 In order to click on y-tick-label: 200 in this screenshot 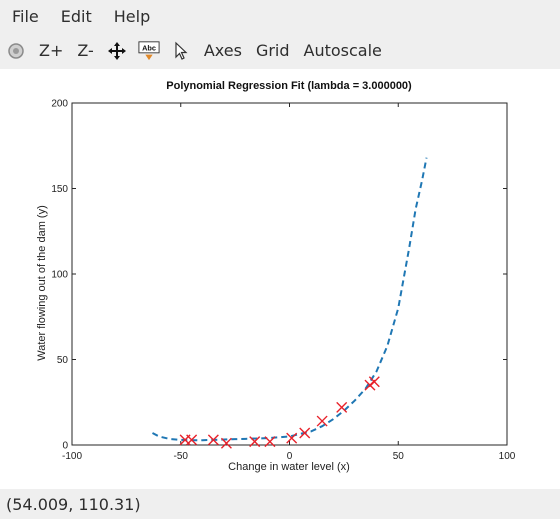, I will do `click(59, 104)`.